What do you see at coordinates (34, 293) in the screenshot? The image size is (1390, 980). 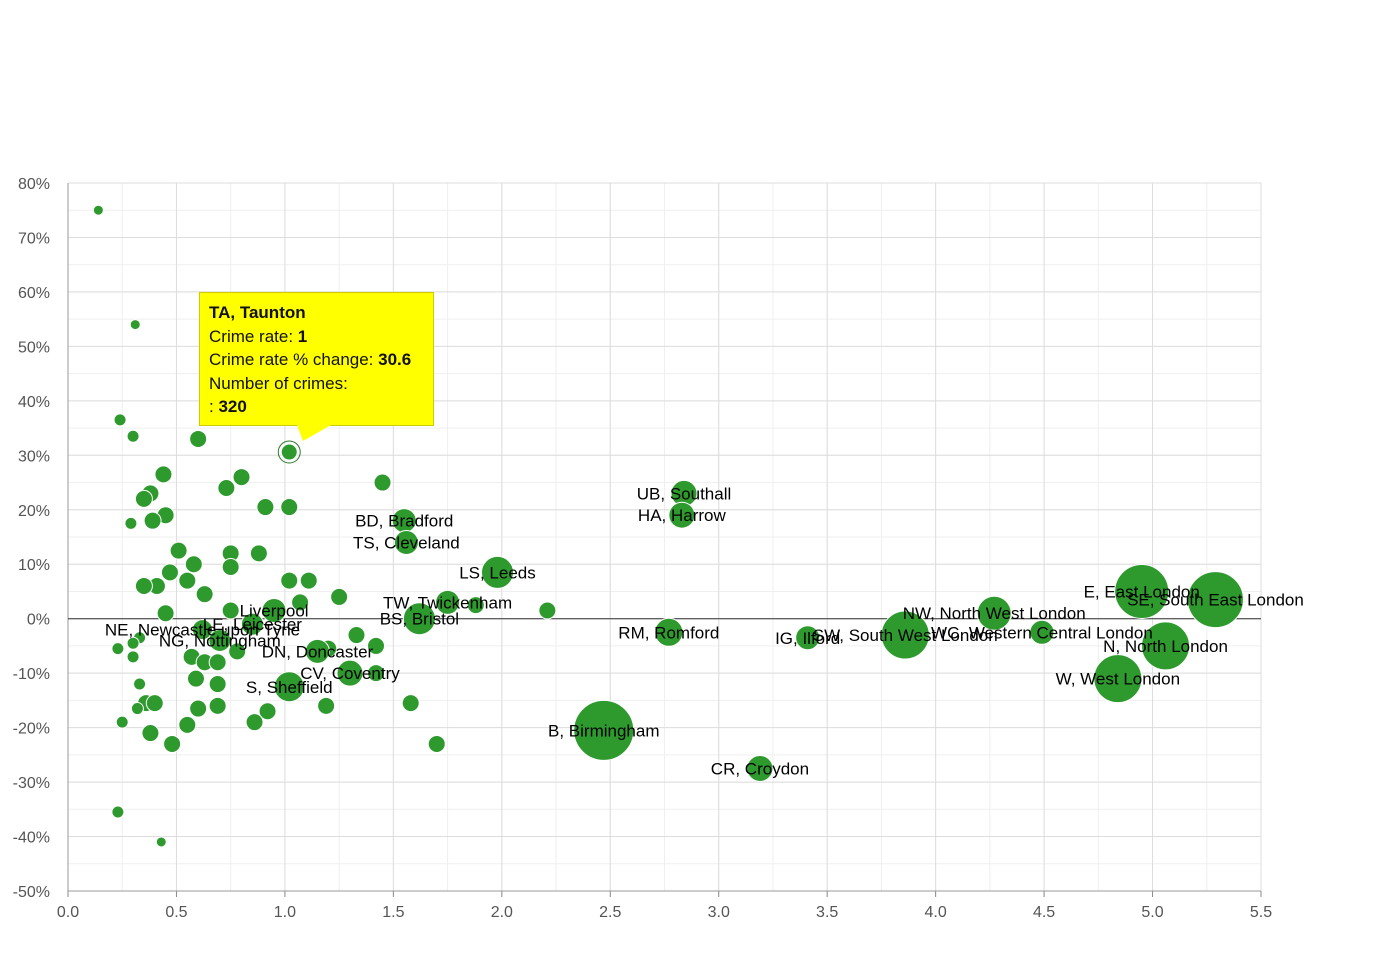 I see `y-tick-label: 60%` at bounding box center [34, 293].